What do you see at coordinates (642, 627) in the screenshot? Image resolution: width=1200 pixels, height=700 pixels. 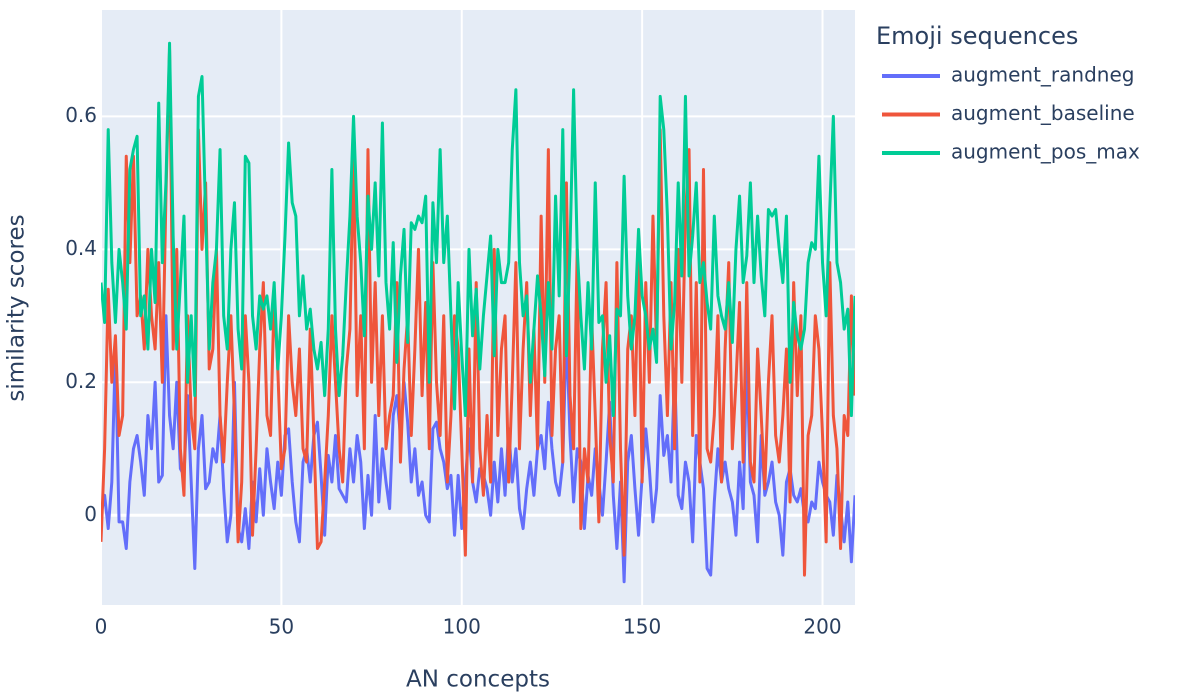 I see `x-tick-label: 150` at bounding box center [642, 627].